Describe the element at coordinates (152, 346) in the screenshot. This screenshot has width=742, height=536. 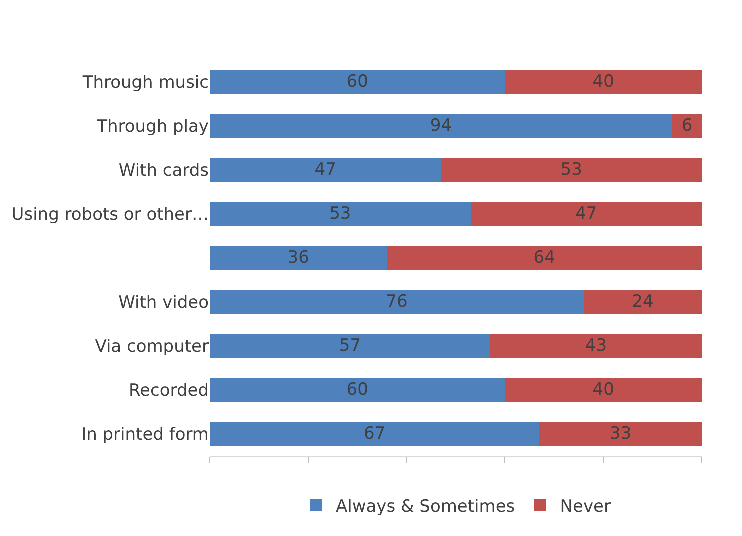
I see `y-tick-label: Via computer` at that location.